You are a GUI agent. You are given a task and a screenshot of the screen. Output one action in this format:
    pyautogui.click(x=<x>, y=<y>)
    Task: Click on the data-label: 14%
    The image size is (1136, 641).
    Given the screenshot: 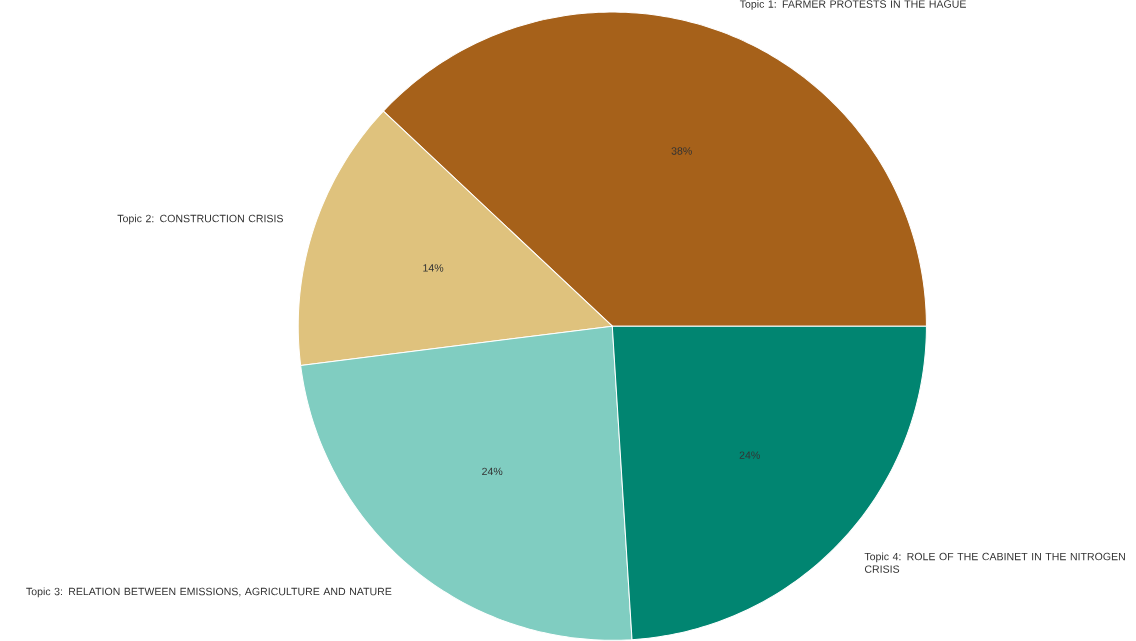 What is the action you would take?
    pyautogui.click(x=433, y=268)
    